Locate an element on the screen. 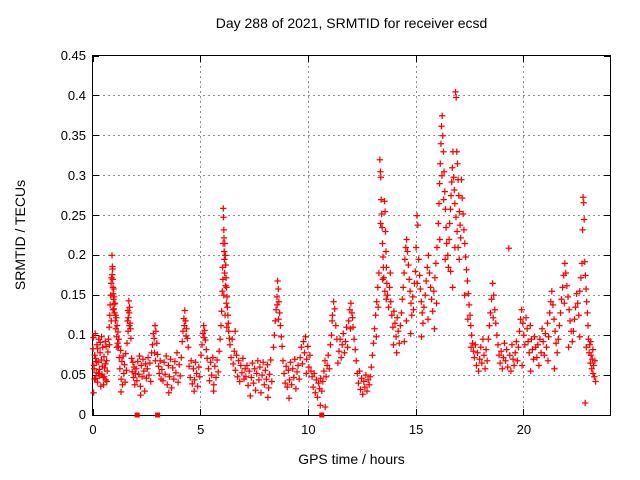 The image size is (640, 480). x-axis-title: GPS time / hours is located at coordinates (351, 459).